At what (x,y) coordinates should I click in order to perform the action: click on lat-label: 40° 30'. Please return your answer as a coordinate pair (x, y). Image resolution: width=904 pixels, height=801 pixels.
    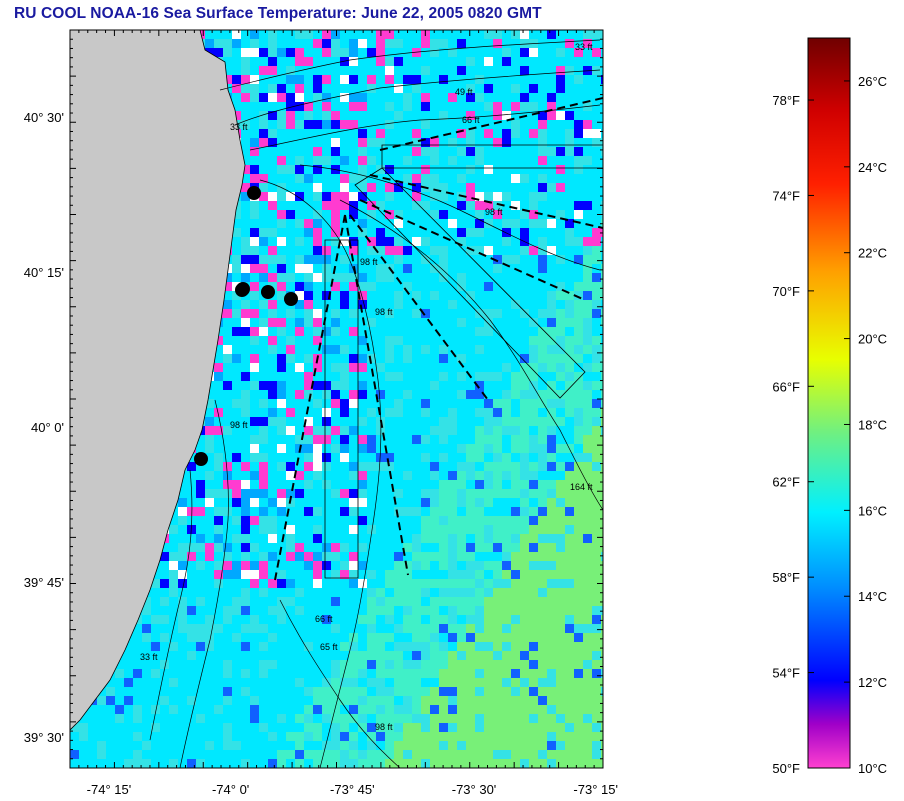
    Looking at the image, I should click on (44, 117).